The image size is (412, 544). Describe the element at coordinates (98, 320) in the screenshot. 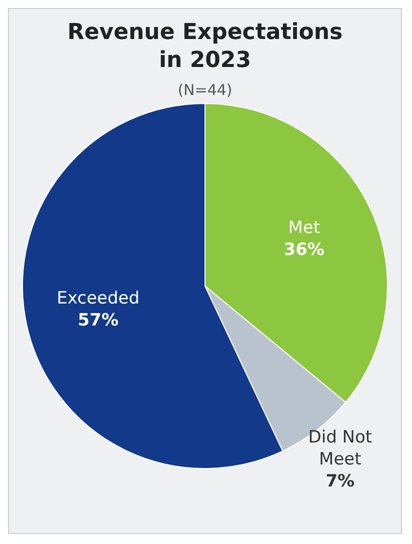

I see `data-label: 57%` at that location.